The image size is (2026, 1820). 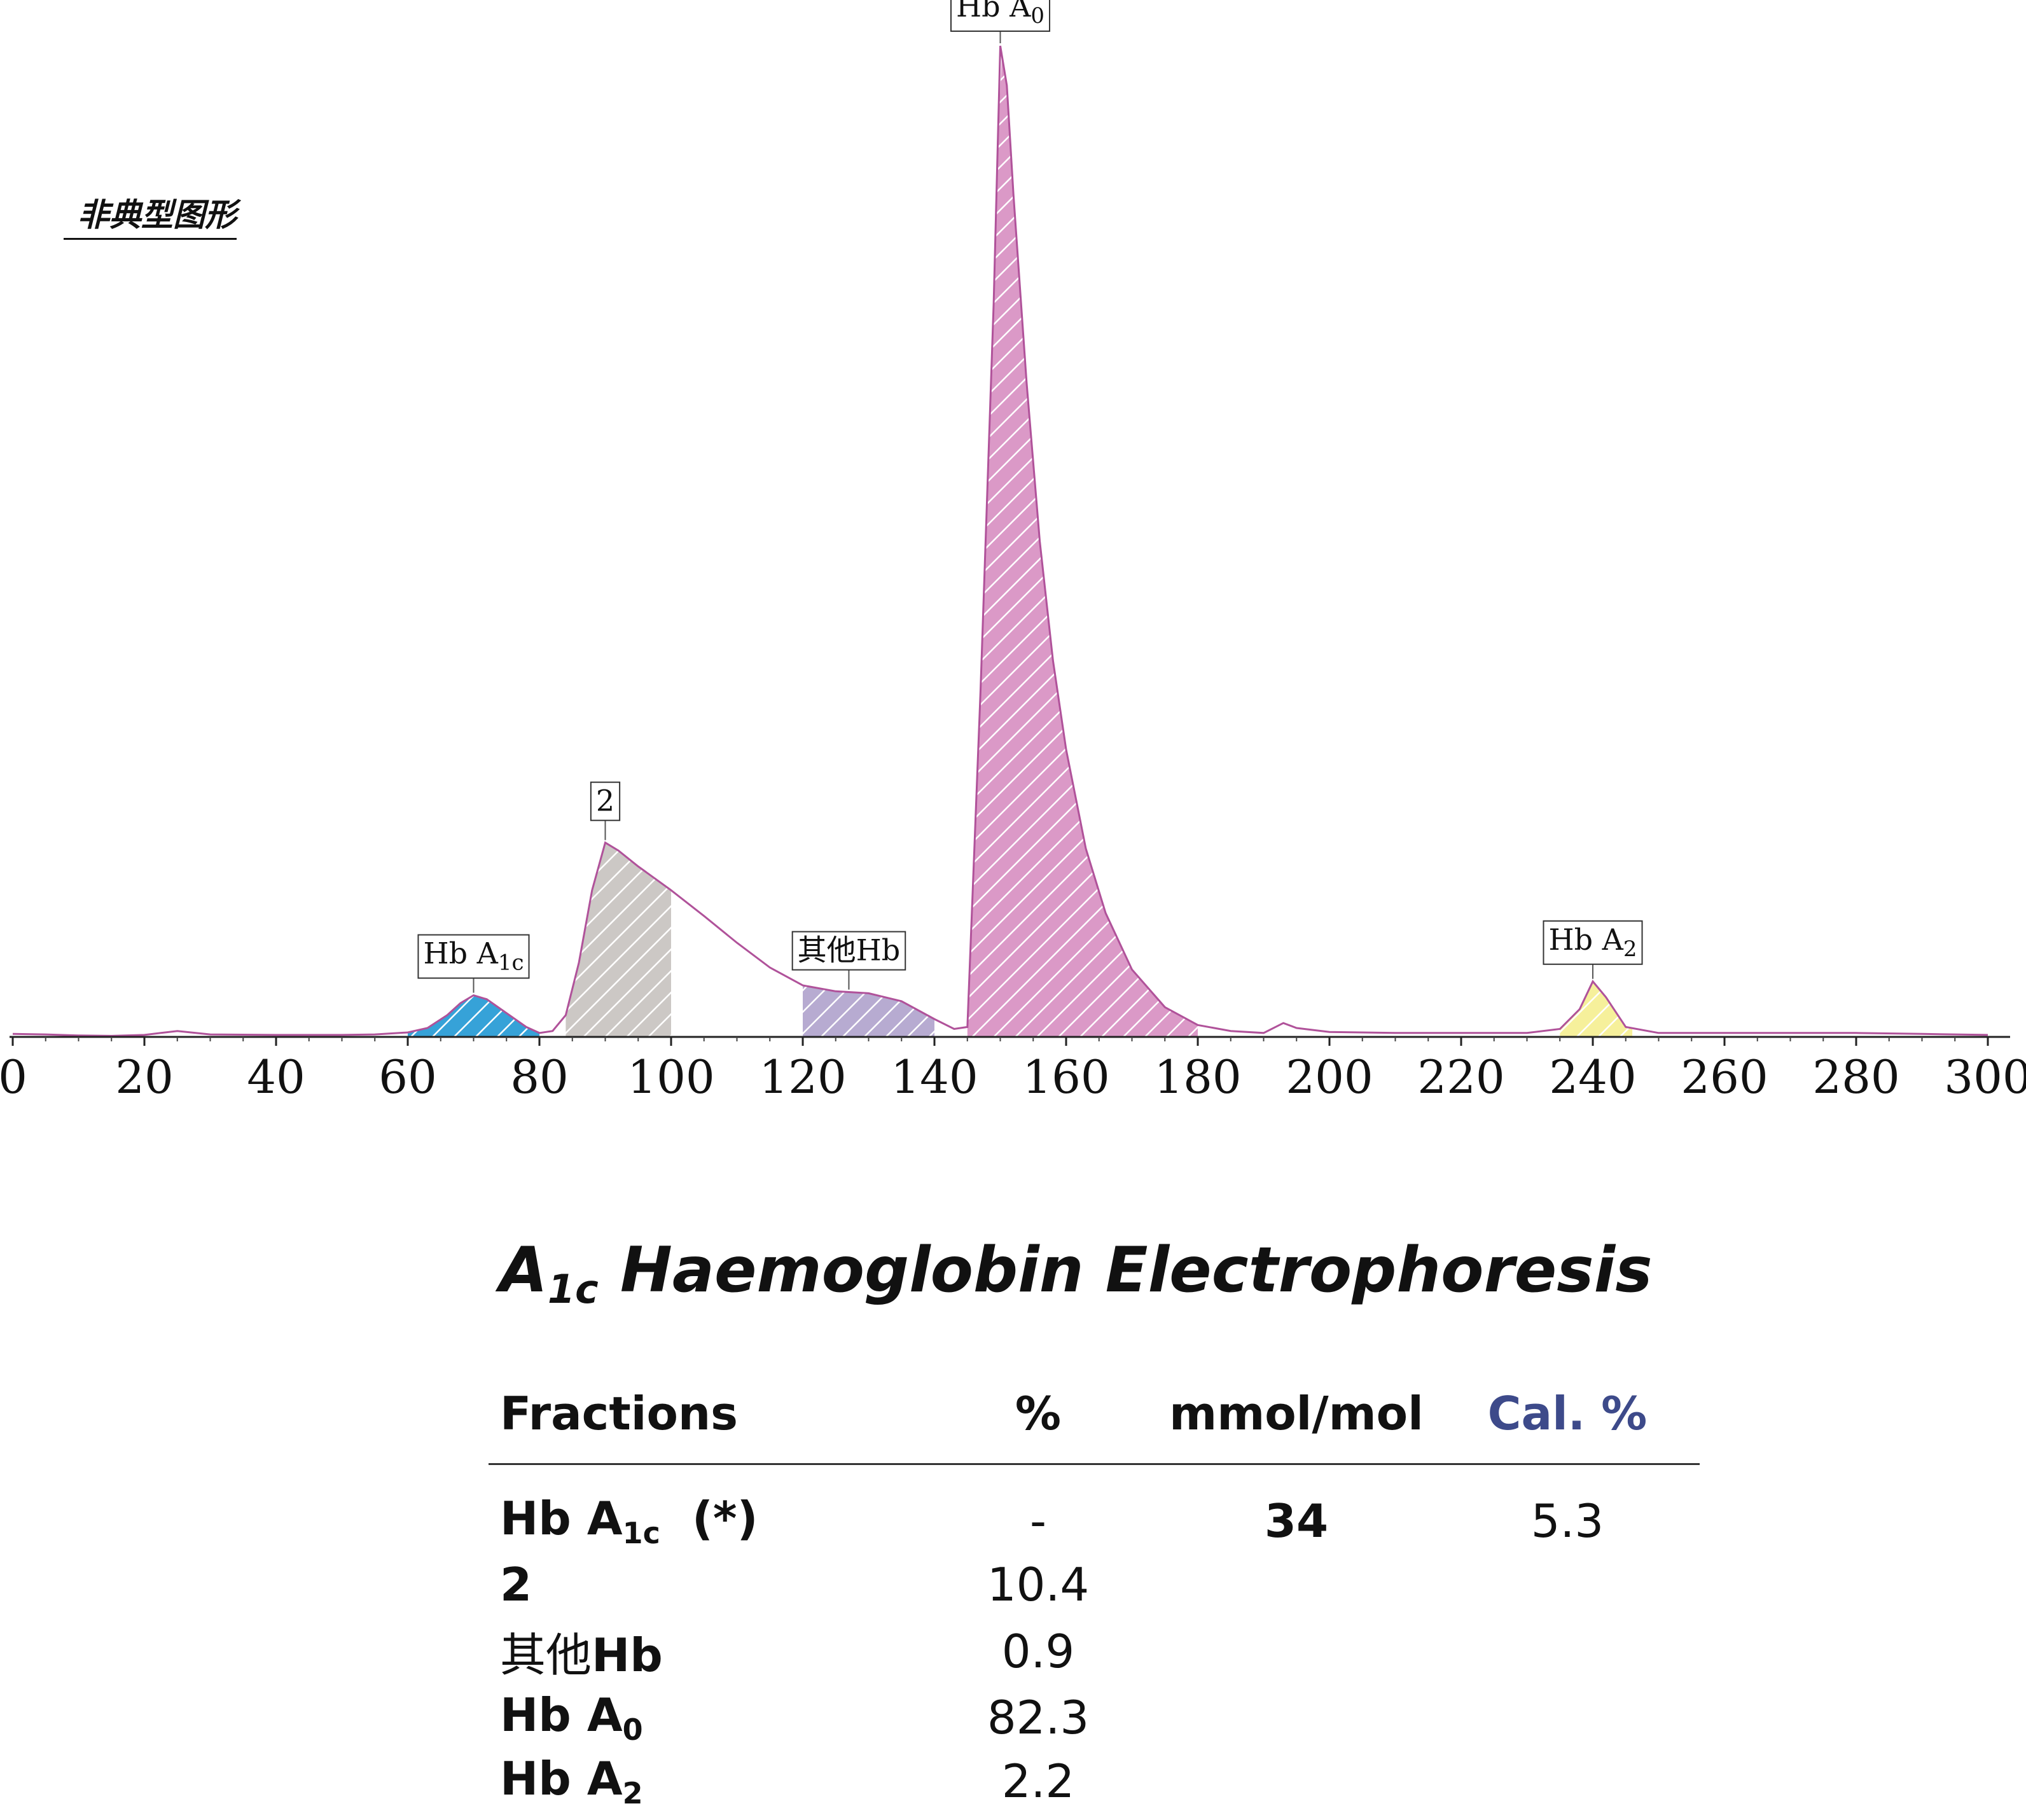 I want to click on x-tick-label: 140, so click(x=934, y=1077).